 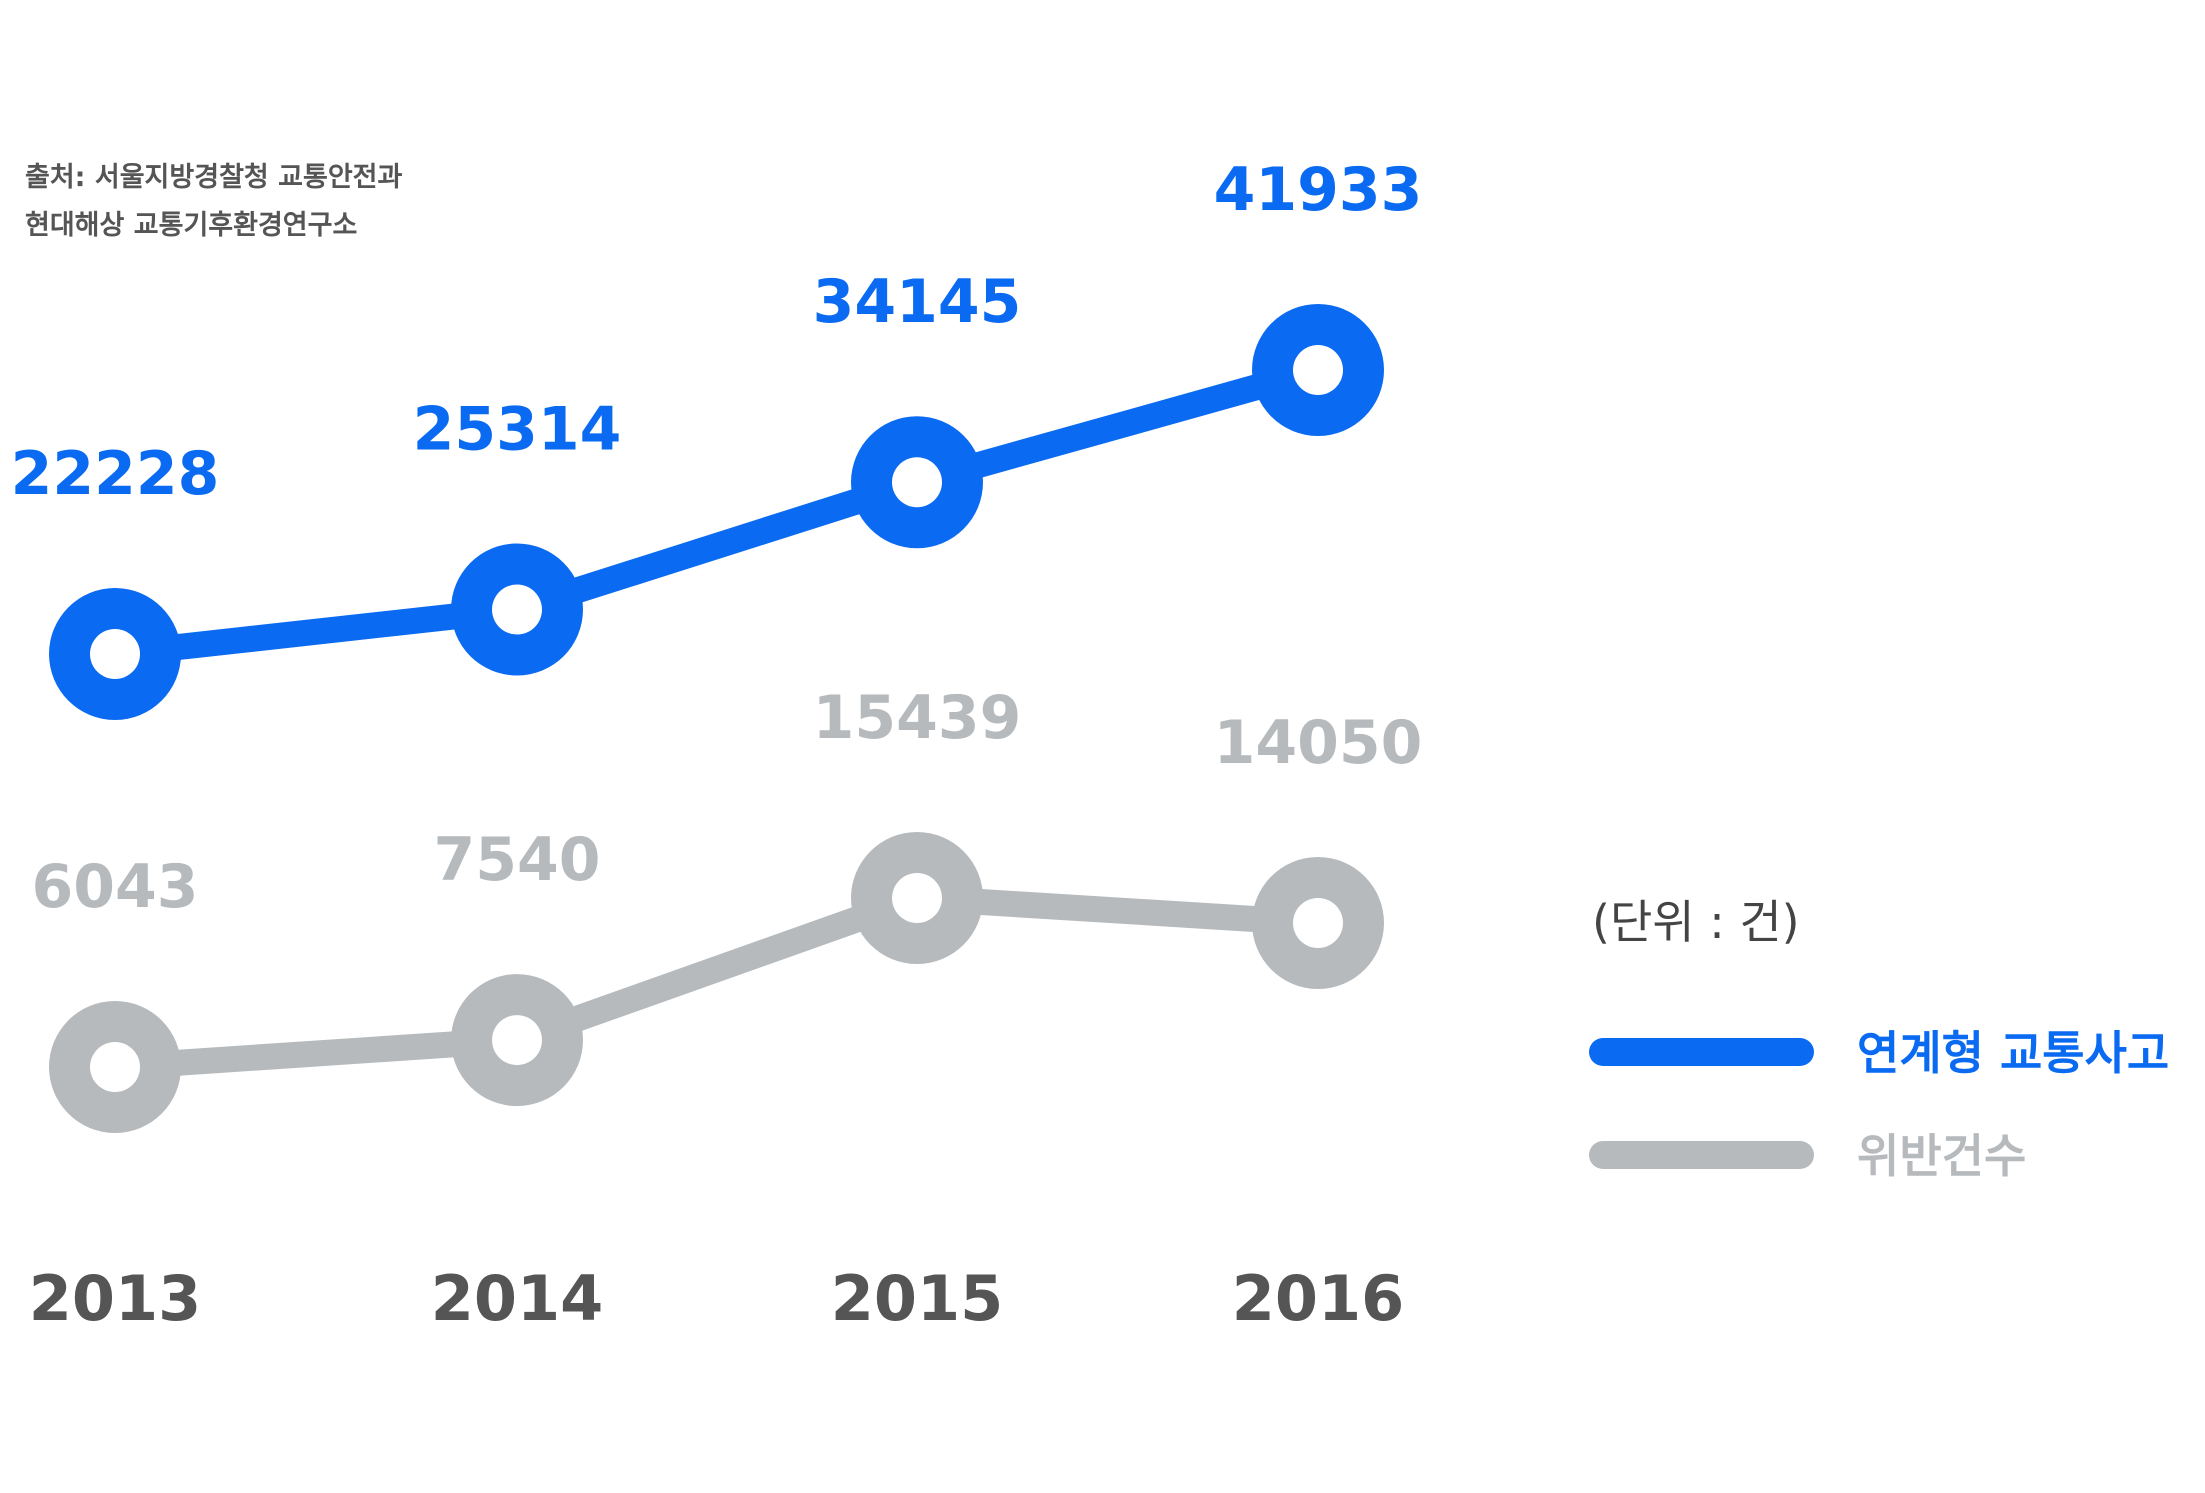 What do you see at coordinates (191, 225) in the screenshot?
I see `source-line-2: 현대해상 교통기후환경연구소` at bounding box center [191, 225].